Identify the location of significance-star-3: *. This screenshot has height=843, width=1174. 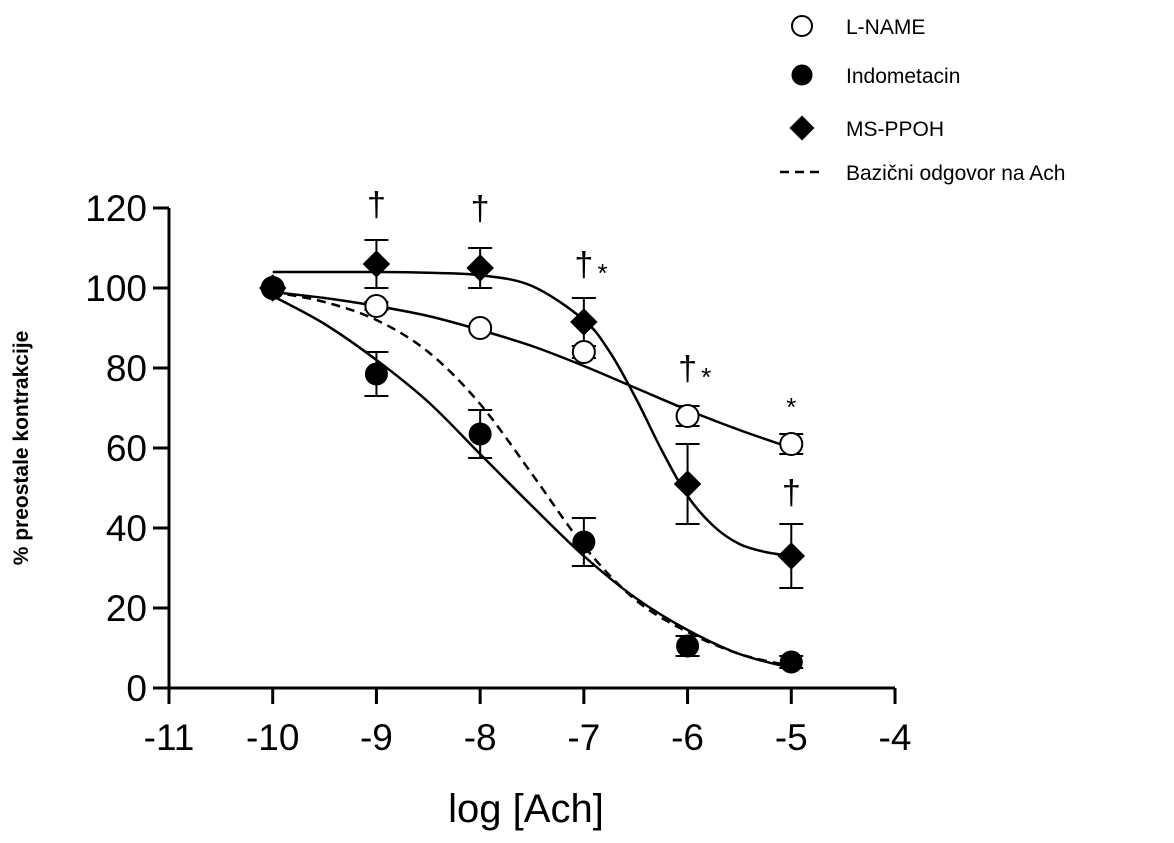
(602, 273).